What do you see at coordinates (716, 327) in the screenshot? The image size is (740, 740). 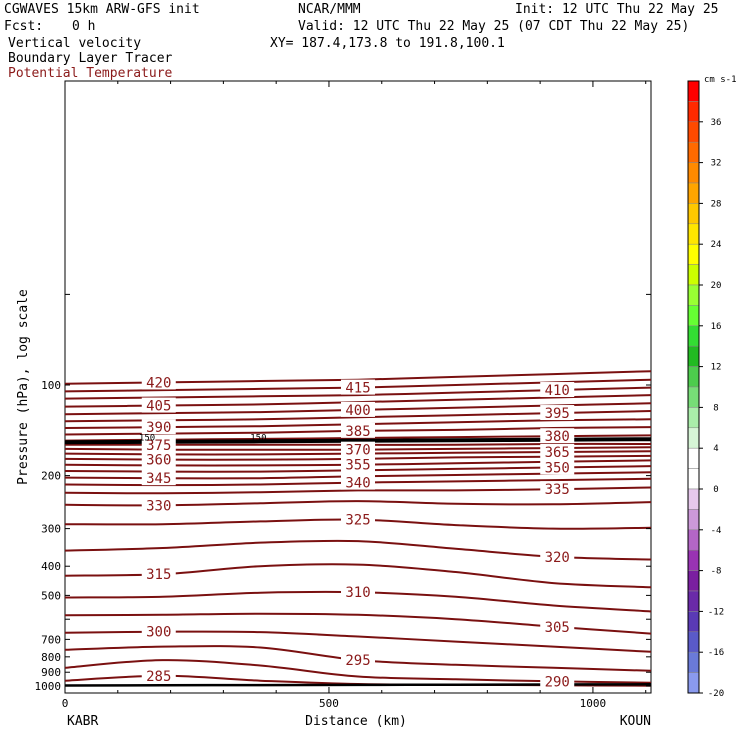 I see `colorbar-tick-label: 16` at bounding box center [716, 327].